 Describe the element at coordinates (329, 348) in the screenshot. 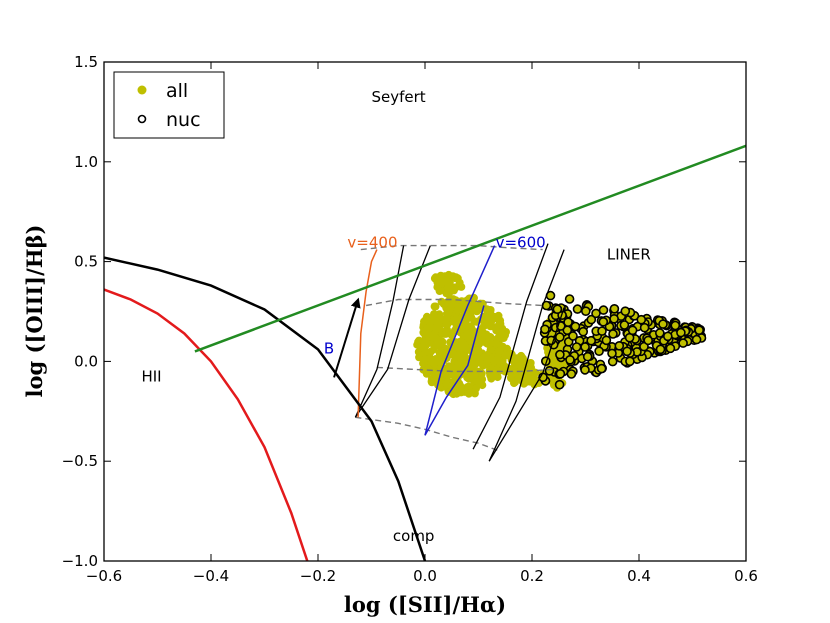

I see `annotation-label: B` at that location.